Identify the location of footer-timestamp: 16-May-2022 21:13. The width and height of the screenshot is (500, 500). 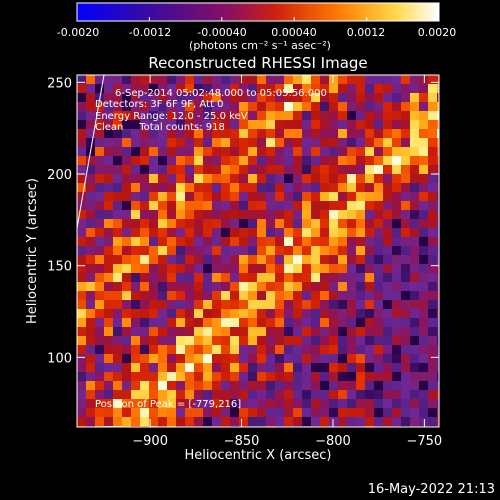
(431, 489).